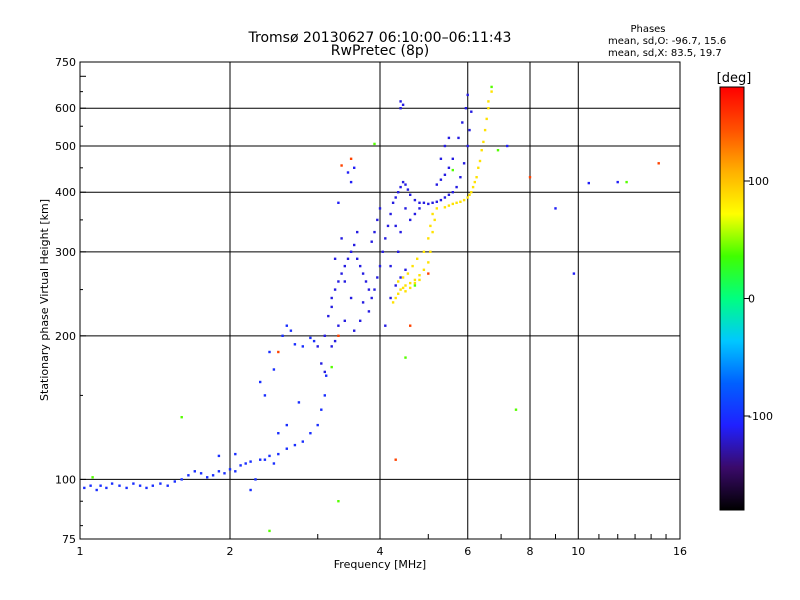 This screenshot has height=600, width=800. What do you see at coordinates (734, 78) in the screenshot?
I see `colorbar-label: [deg]` at bounding box center [734, 78].